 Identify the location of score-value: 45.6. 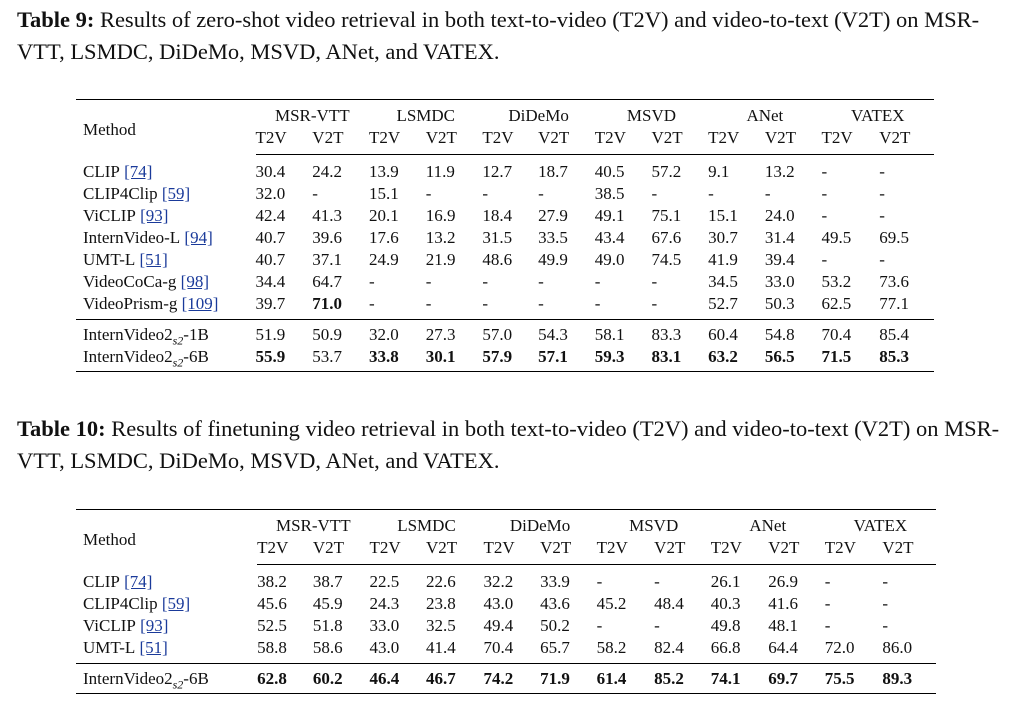
(272, 603).